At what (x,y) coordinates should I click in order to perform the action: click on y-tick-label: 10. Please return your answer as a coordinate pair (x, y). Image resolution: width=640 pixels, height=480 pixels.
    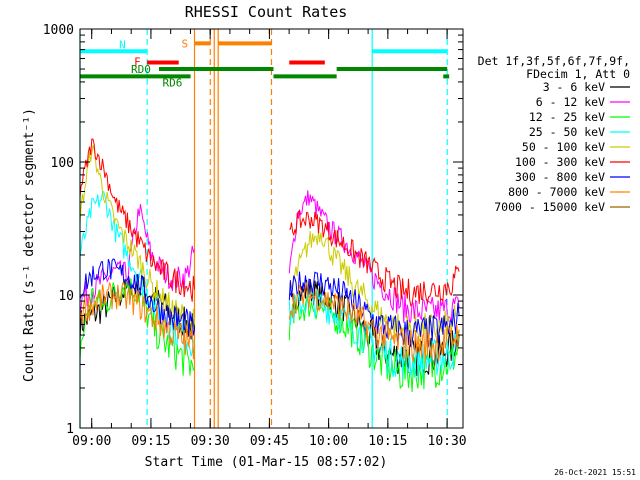
    Looking at the image, I should click on (66, 296).